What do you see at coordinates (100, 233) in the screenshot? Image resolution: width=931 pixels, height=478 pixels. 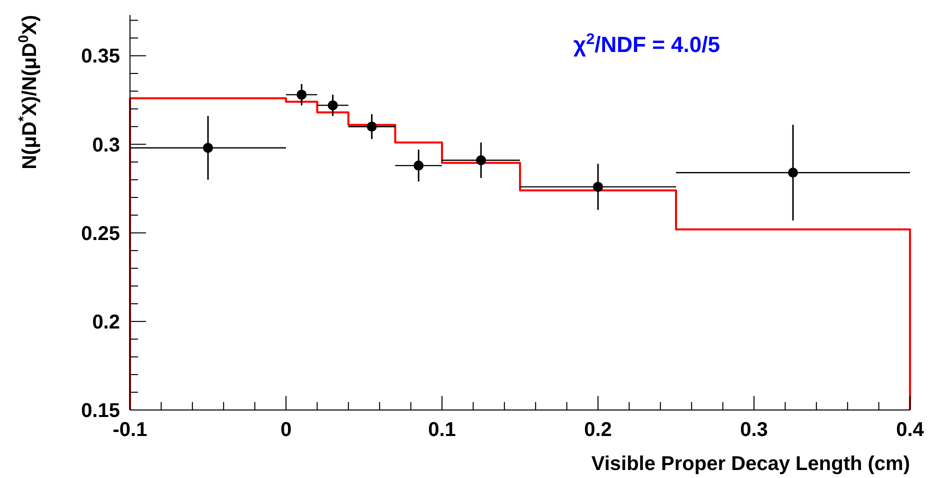 I see `y-tick-label: 0.25` at bounding box center [100, 233].